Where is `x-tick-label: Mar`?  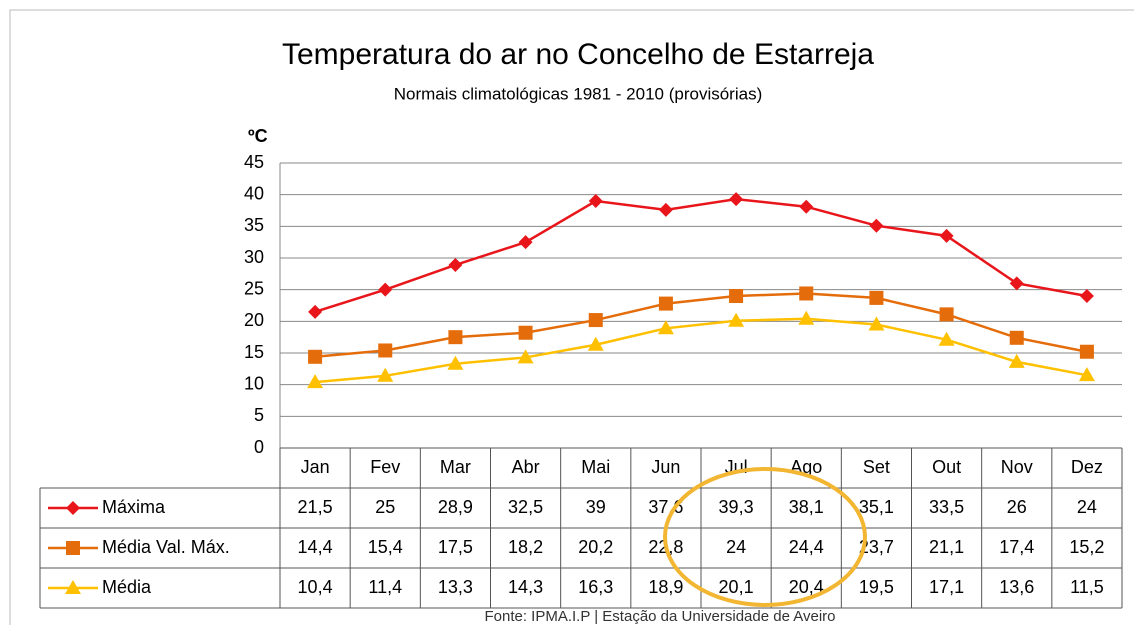
x-tick-label: Mar is located at coordinates (455, 467).